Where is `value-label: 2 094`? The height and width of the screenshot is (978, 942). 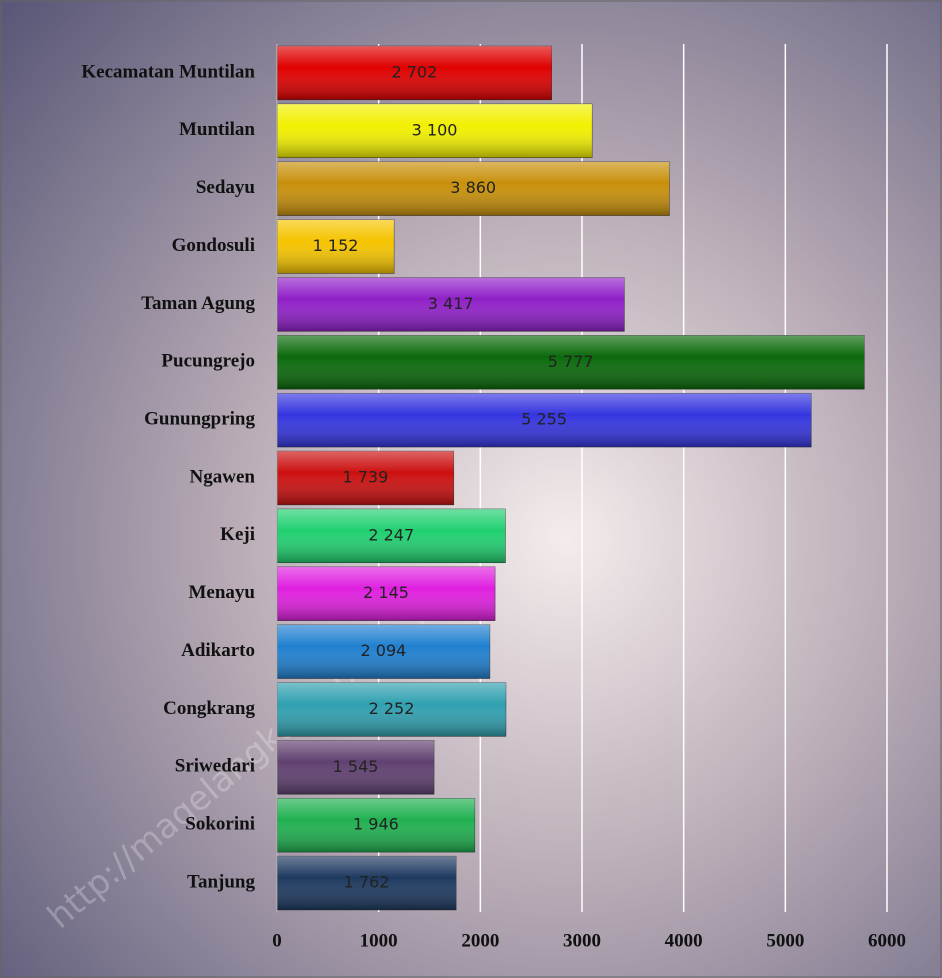 value-label: 2 094 is located at coordinates (384, 650).